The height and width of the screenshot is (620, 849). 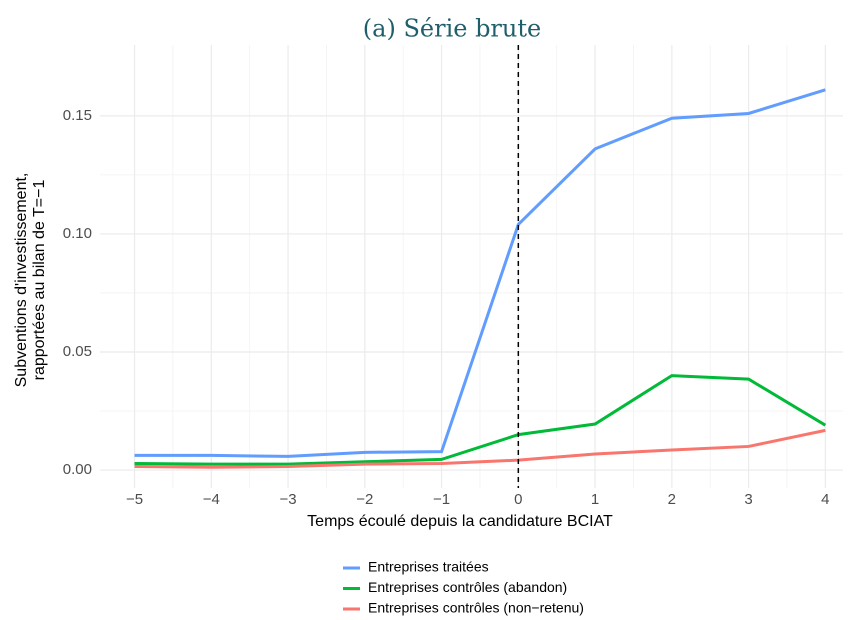 What do you see at coordinates (134, 499) in the screenshot?
I see `x-tick-label: −5` at bounding box center [134, 499].